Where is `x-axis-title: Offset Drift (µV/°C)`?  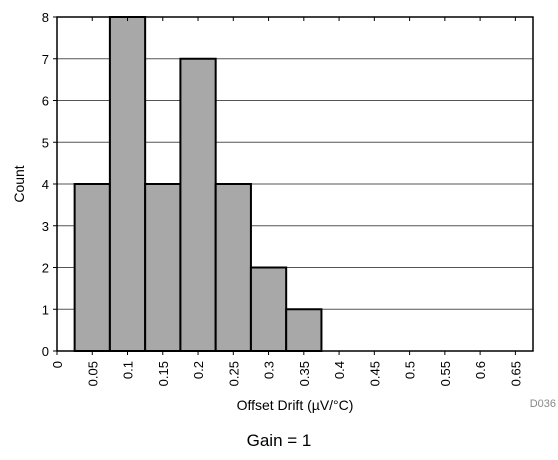
x-axis-title: Offset Drift (µV/°C) is located at coordinates (295, 405).